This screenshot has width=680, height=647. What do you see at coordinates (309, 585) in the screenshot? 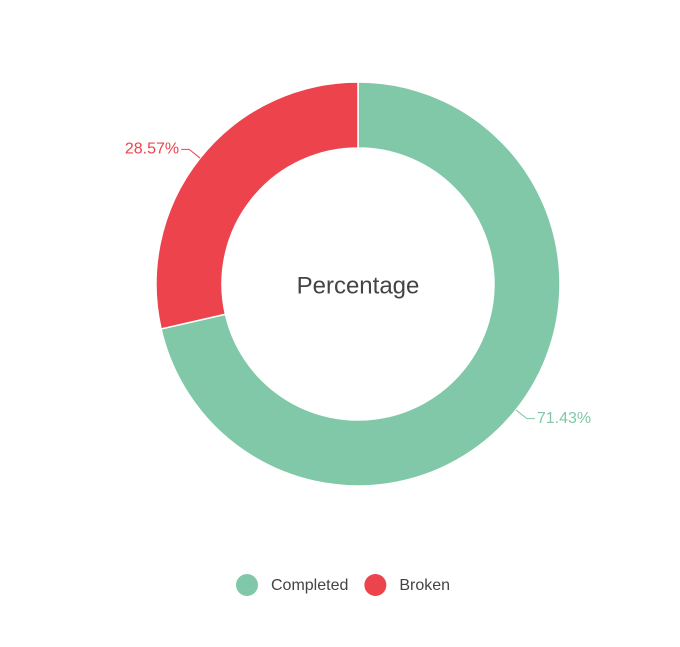
I see `legend-label: Completed` at bounding box center [309, 585].